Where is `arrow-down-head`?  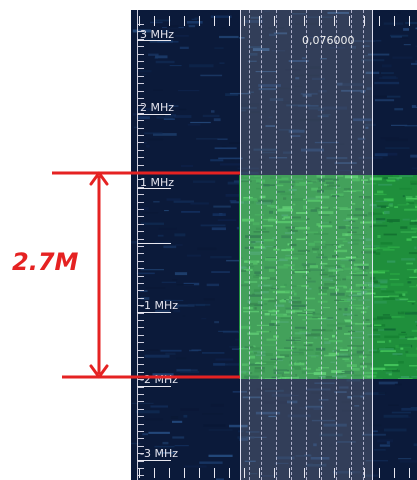 arrow-down-head is located at coordinates (99, 371).